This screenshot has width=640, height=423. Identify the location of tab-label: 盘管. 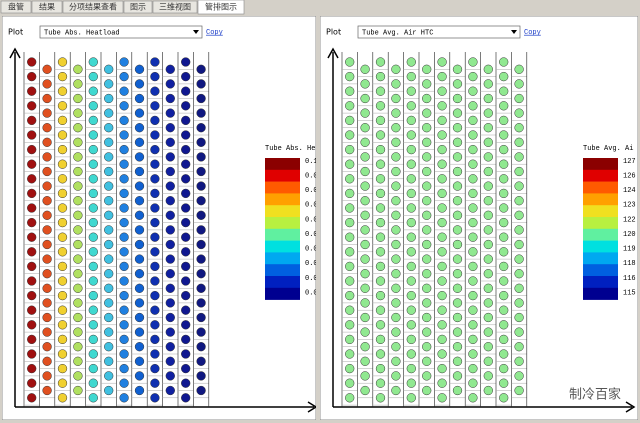
(16, 7).